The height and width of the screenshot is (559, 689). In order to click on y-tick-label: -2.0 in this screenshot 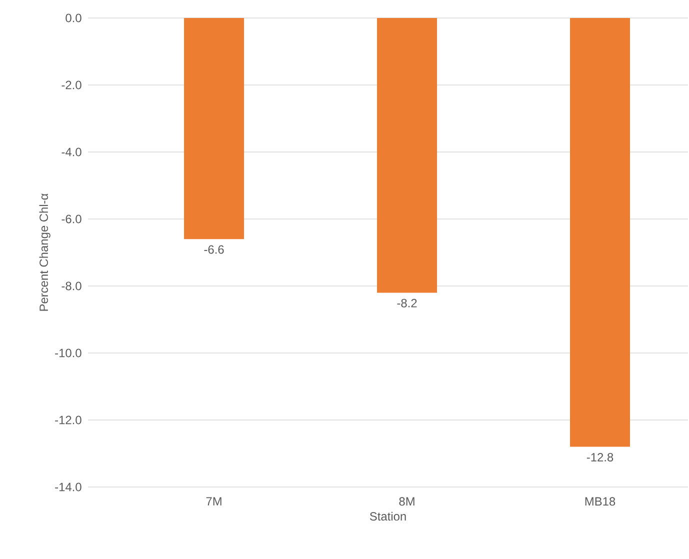, I will do `click(72, 85)`.